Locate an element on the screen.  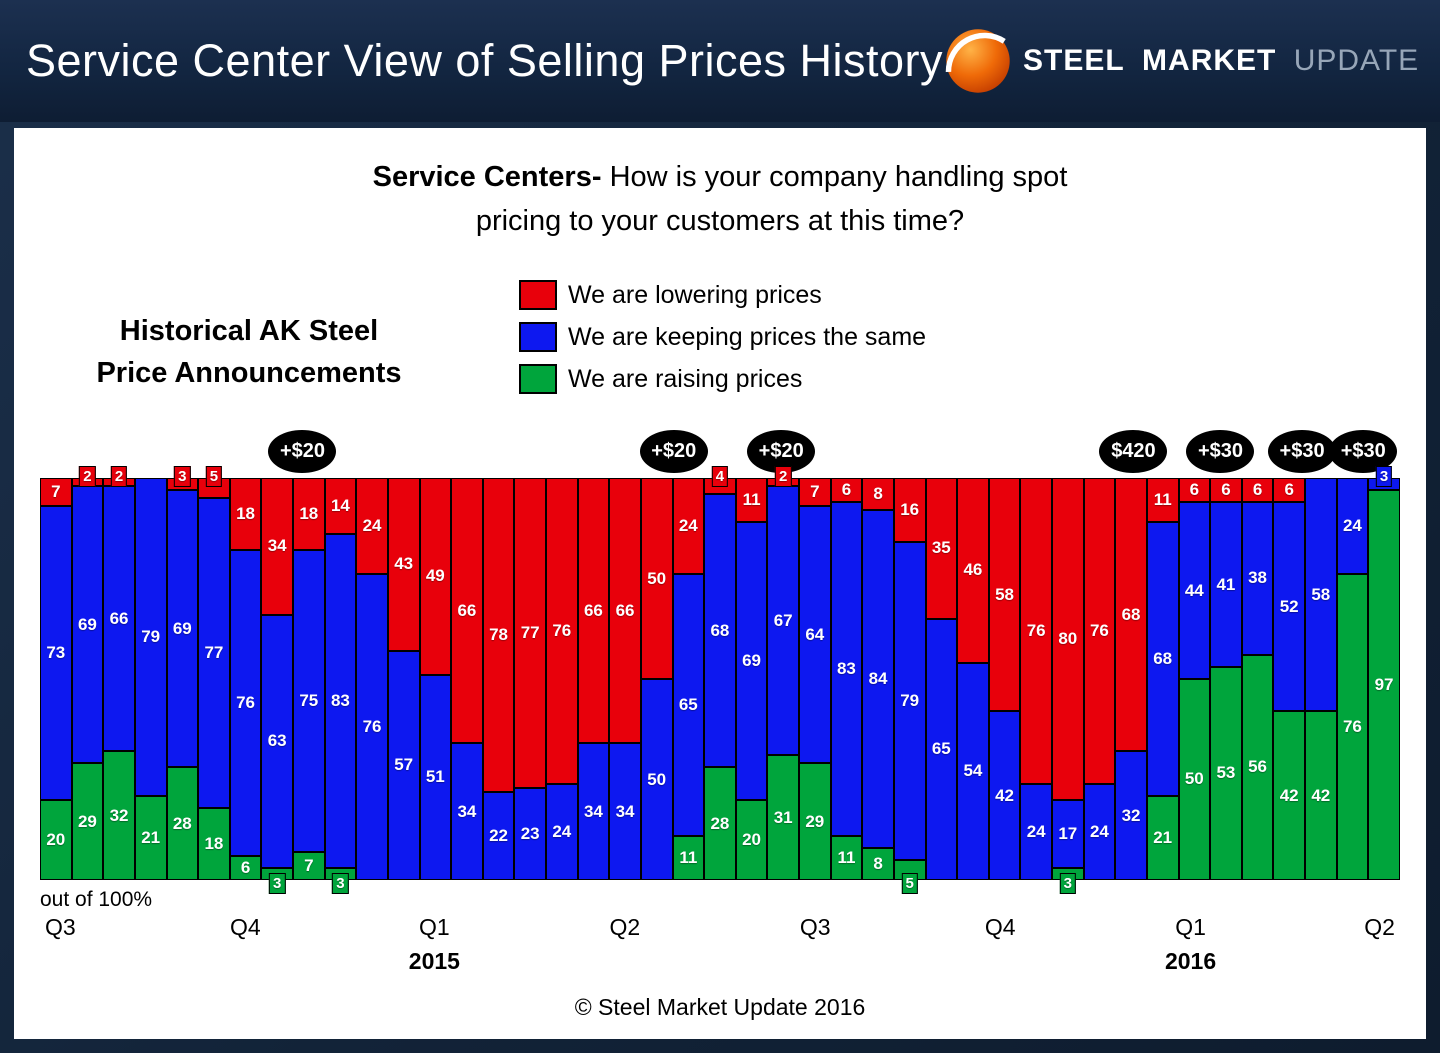
bar: 5 77 18 is located at coordinates (214, 673).